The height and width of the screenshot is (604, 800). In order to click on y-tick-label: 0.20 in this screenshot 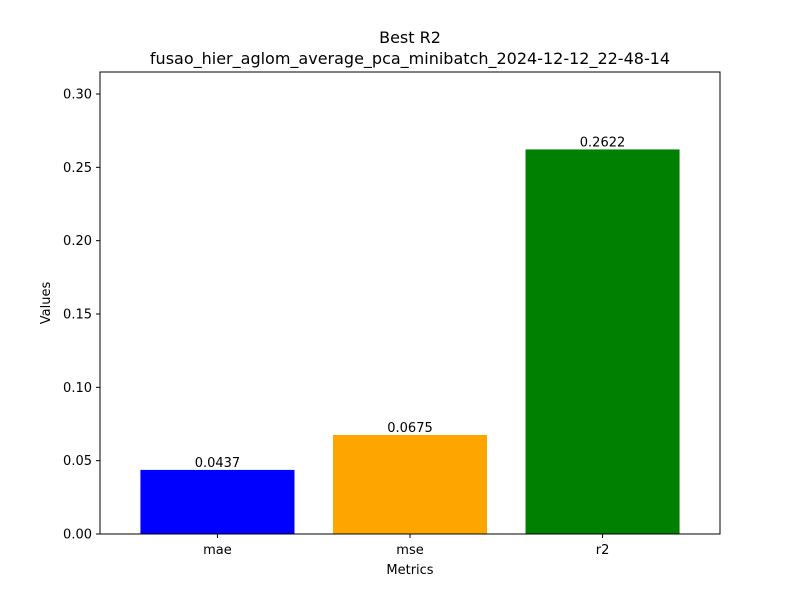, I will do `click(77, 241)`.